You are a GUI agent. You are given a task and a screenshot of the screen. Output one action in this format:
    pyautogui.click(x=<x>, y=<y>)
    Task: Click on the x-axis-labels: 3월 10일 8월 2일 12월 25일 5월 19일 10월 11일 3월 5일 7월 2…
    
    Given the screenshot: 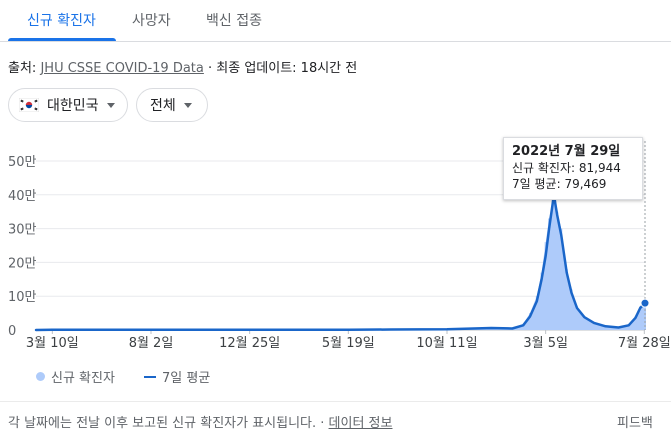 What is the action you would take?
    pyautogui.click(x=348, y=343)
    